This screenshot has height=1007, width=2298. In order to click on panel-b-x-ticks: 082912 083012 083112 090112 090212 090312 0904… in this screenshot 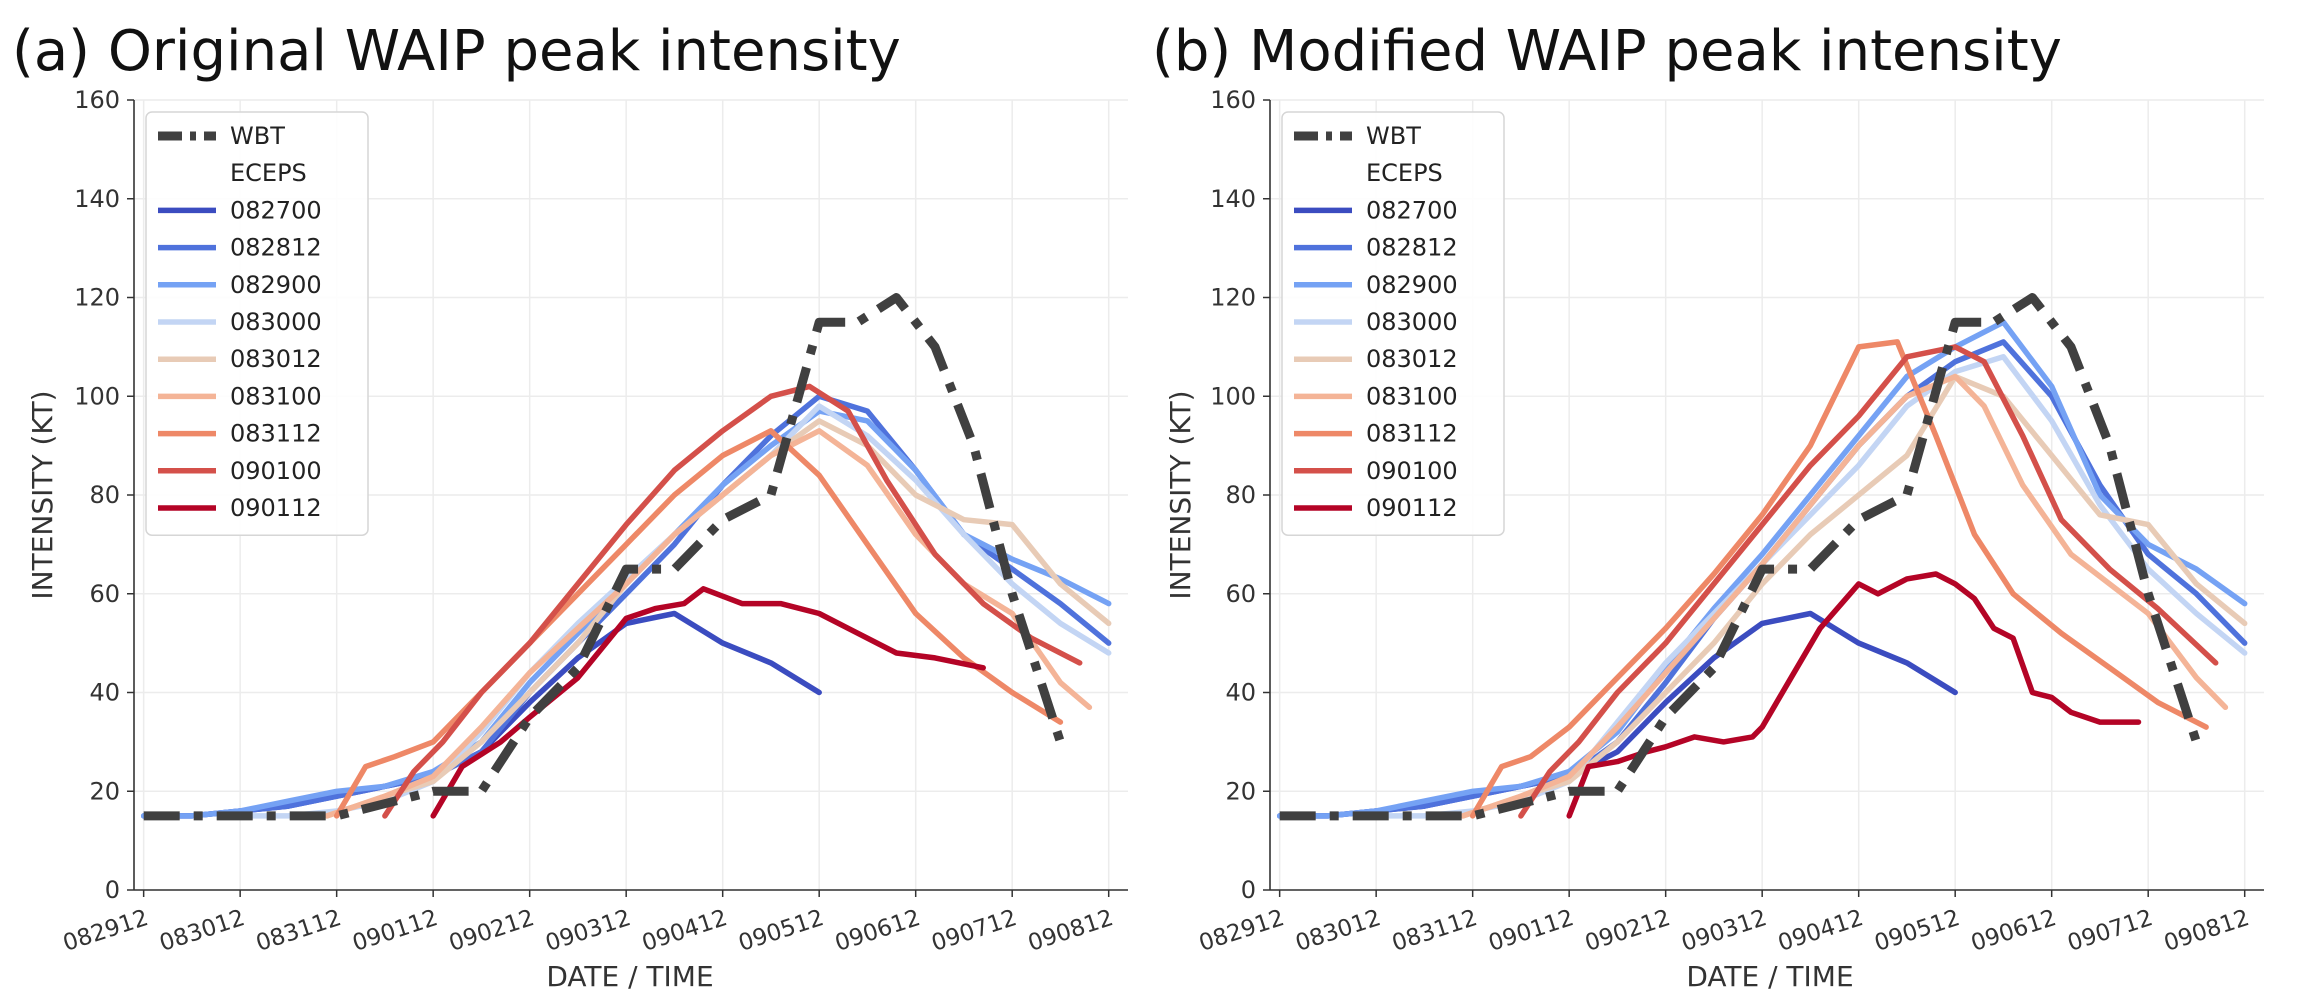, I will do `click(1724, 923)`.